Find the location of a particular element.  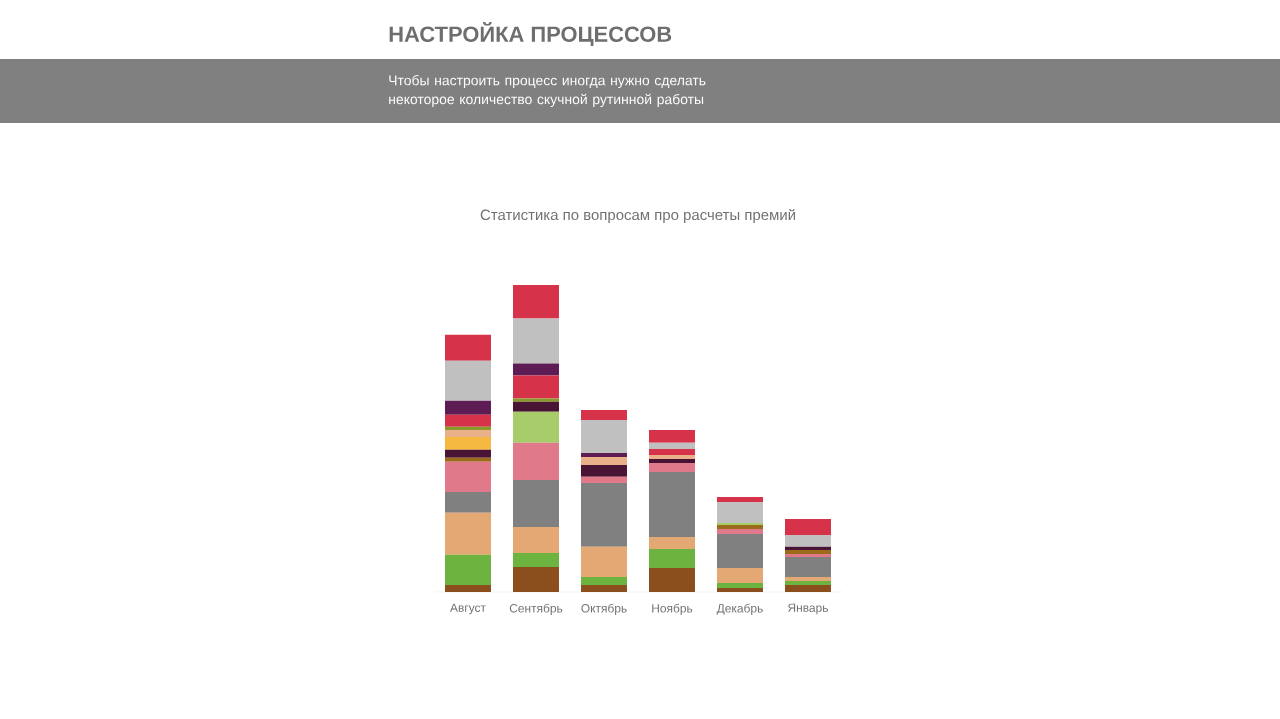

x-tick-label: Декабрь is located at coordinates (739, 609).